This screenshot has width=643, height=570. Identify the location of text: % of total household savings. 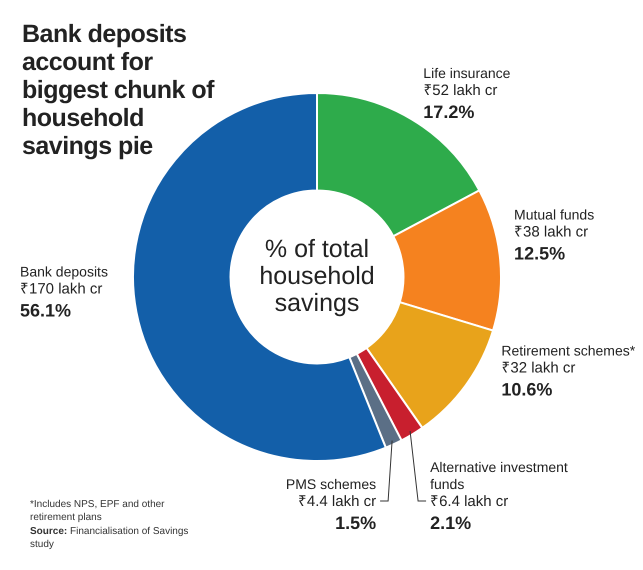
(317, 275).